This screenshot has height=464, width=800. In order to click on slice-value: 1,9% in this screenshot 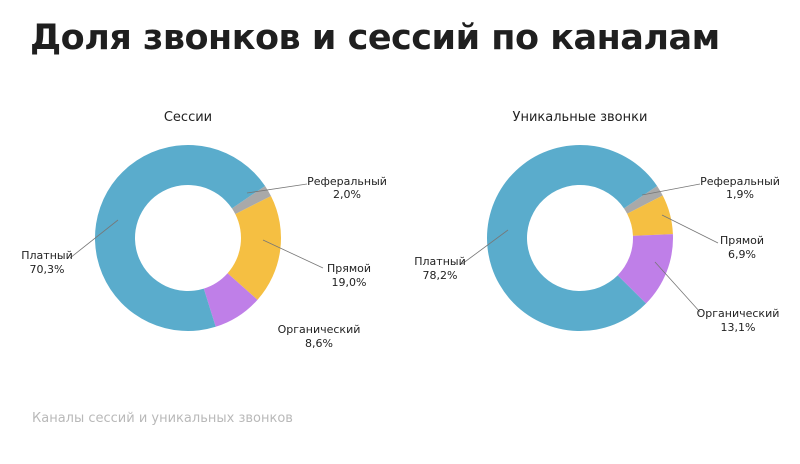, I will do `click(740, 194)`.